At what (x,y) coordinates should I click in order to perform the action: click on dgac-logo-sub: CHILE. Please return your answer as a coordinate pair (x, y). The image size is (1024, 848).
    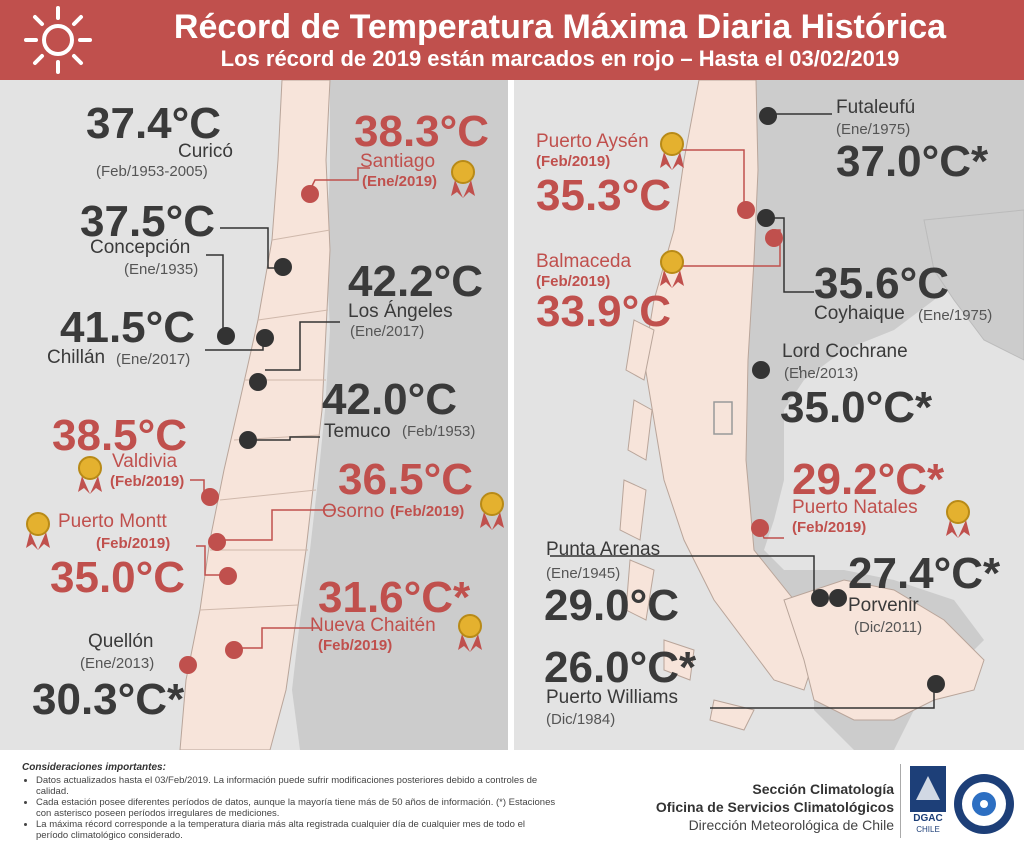
    Looking at the image, I should click on (928, 829).